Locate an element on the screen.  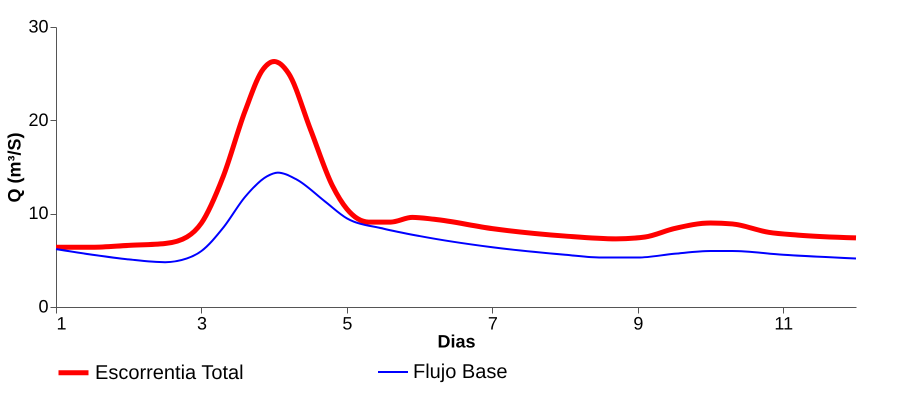
x-tick-label: 1 is located at coordinates (61, 324).